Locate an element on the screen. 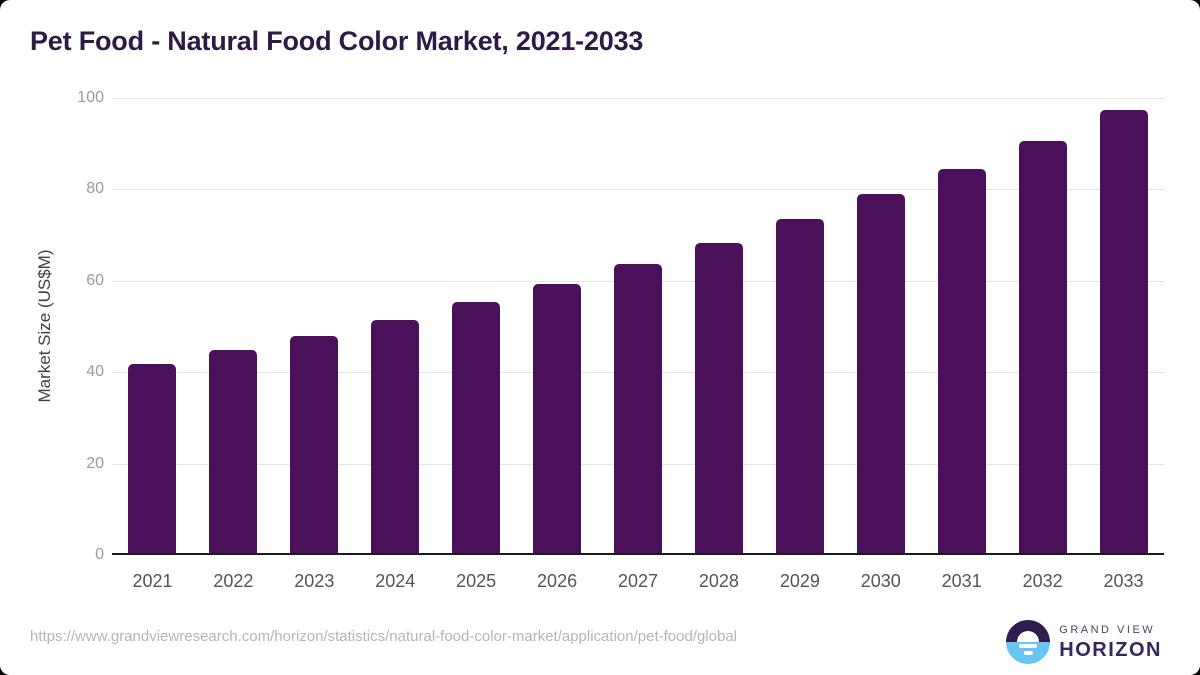  bar-slot-2031 is located at coordinates (961, 326).